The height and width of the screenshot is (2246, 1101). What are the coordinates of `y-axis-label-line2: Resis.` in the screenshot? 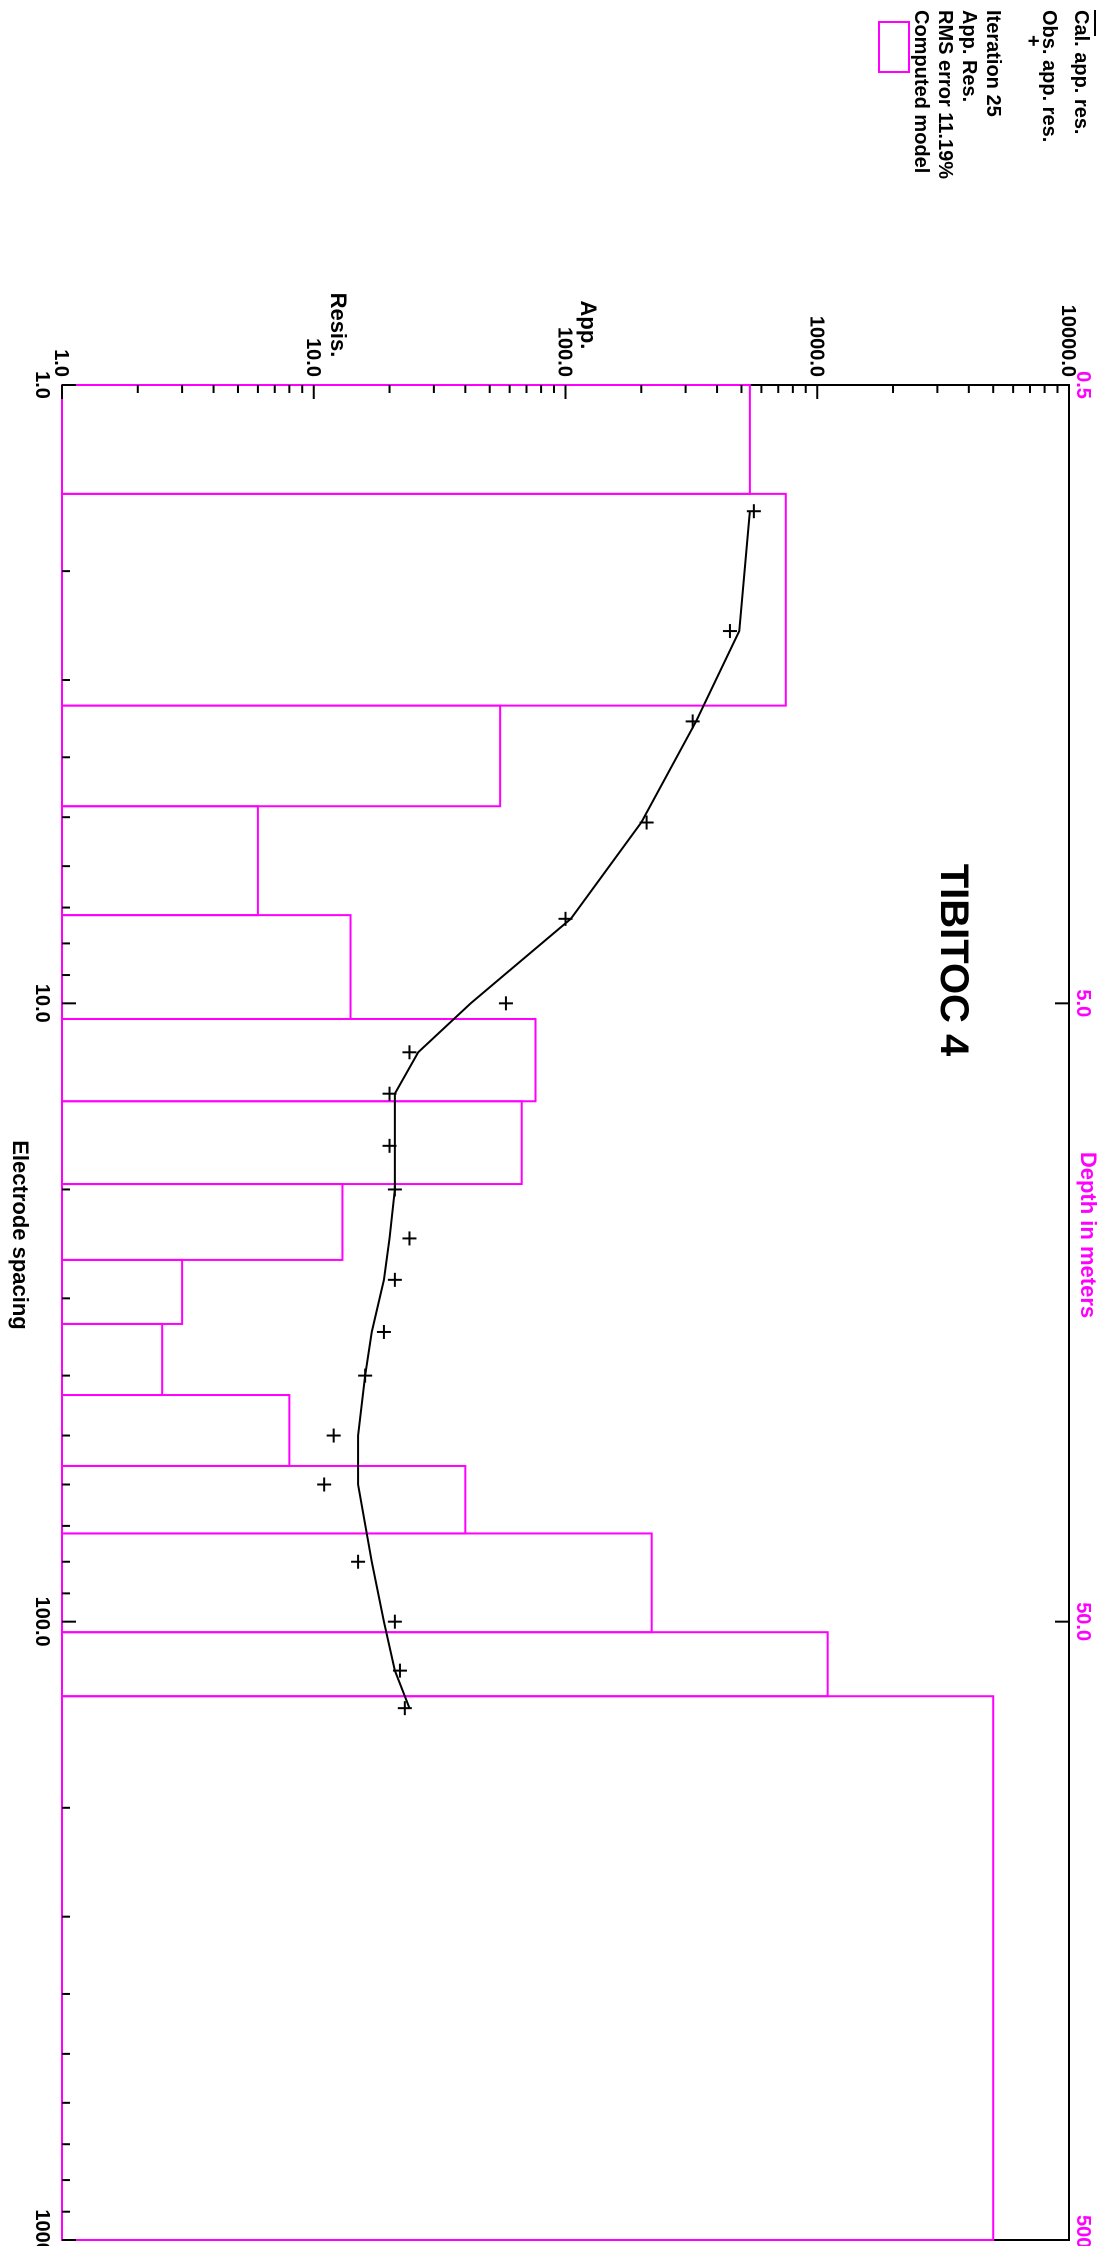 It's located at (338, 325).